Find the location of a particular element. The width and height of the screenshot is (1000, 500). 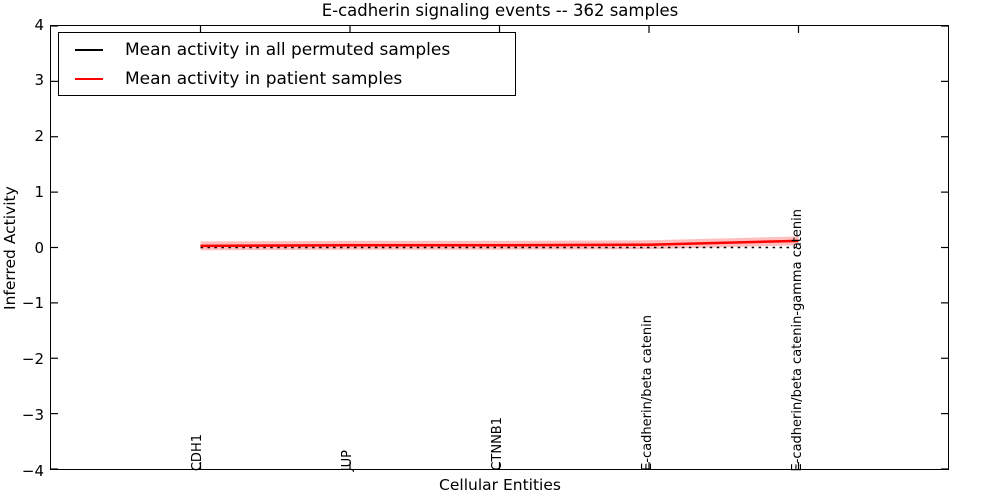

legend-label-permuted: Mean activity in all permuted samples is located at coordinates (288, 49).